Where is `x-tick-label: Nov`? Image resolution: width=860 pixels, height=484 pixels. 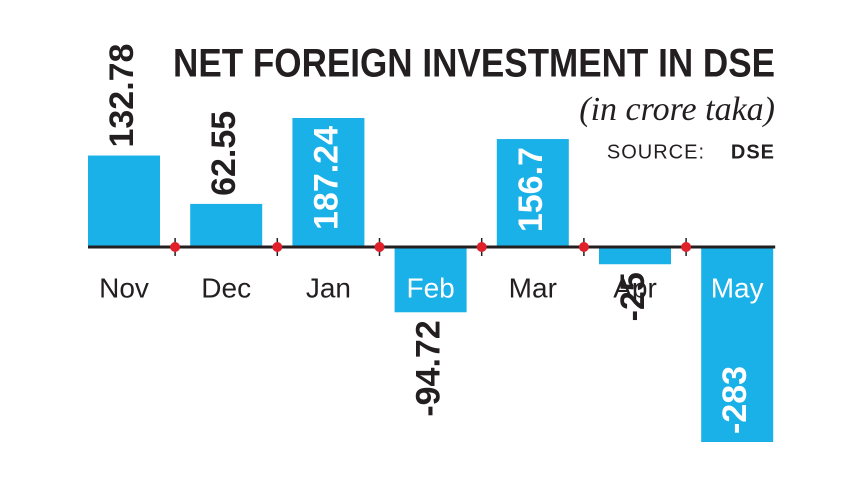
x-tick-label: Nov is located at coordinates (124, 287).